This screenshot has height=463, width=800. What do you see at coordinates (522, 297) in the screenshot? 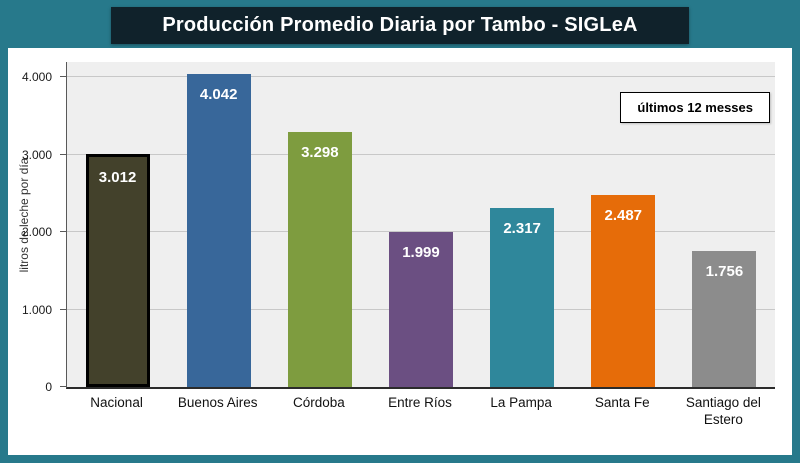
I see `bar: 2.317` at bounding box center [522, 297].